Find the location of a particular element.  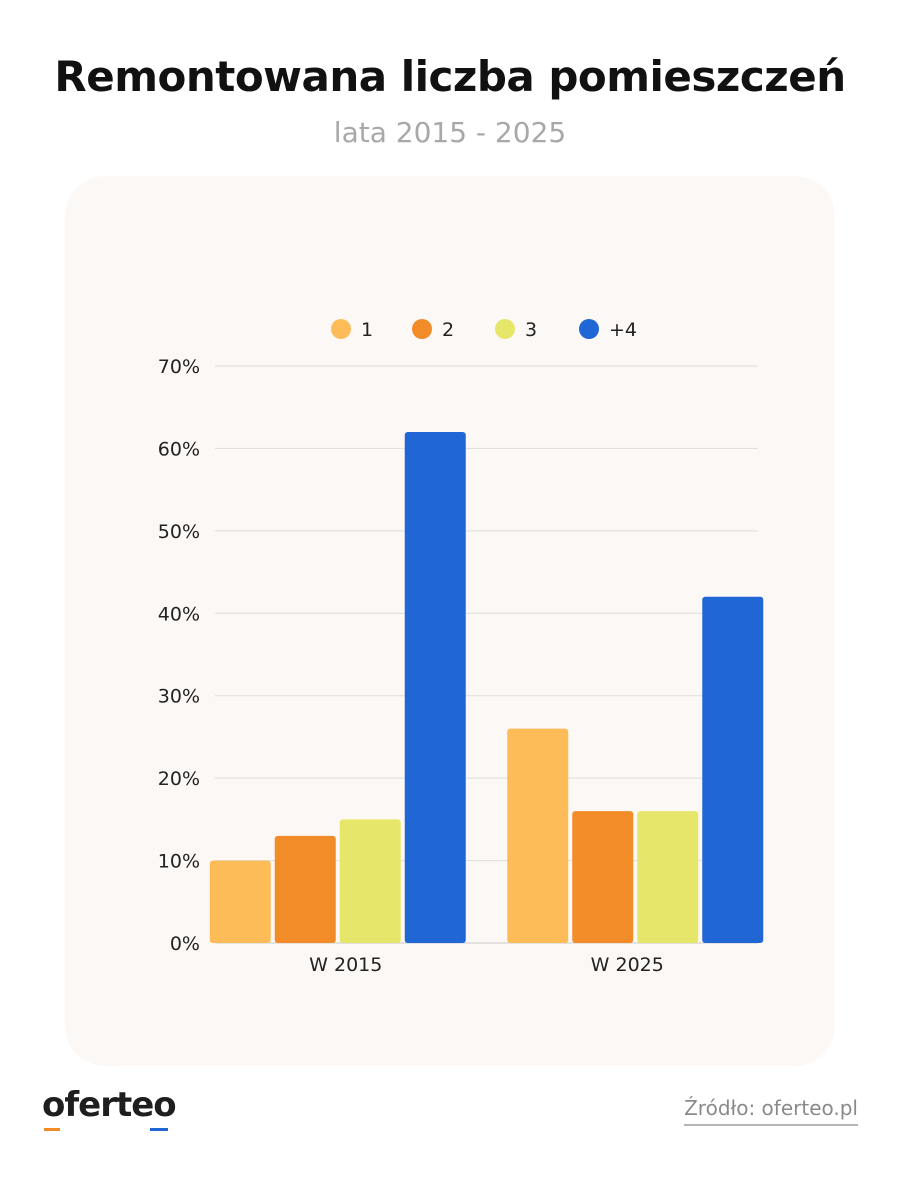

chart-subtitle: lata 2015 - 2025 is located at coordinates (450, 132).